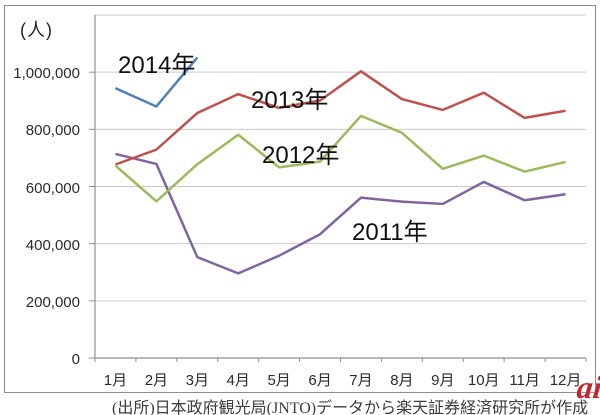  Describe the element at coordinates (279, 380) in the screenshot. I see `x-axis-label: 5月` at that location.